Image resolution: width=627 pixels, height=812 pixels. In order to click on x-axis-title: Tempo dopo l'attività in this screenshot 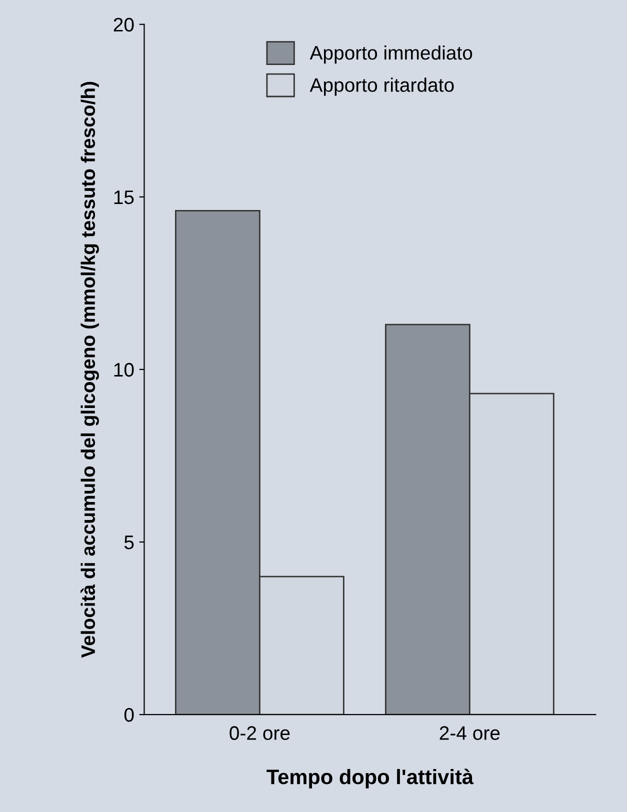, I will do `click(370, 778)`.